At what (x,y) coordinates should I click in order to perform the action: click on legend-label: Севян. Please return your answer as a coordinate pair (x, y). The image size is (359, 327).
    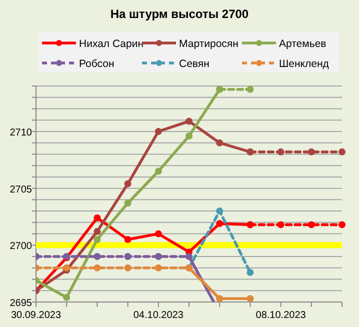
    Looking at the image, I should click on (194, 64).